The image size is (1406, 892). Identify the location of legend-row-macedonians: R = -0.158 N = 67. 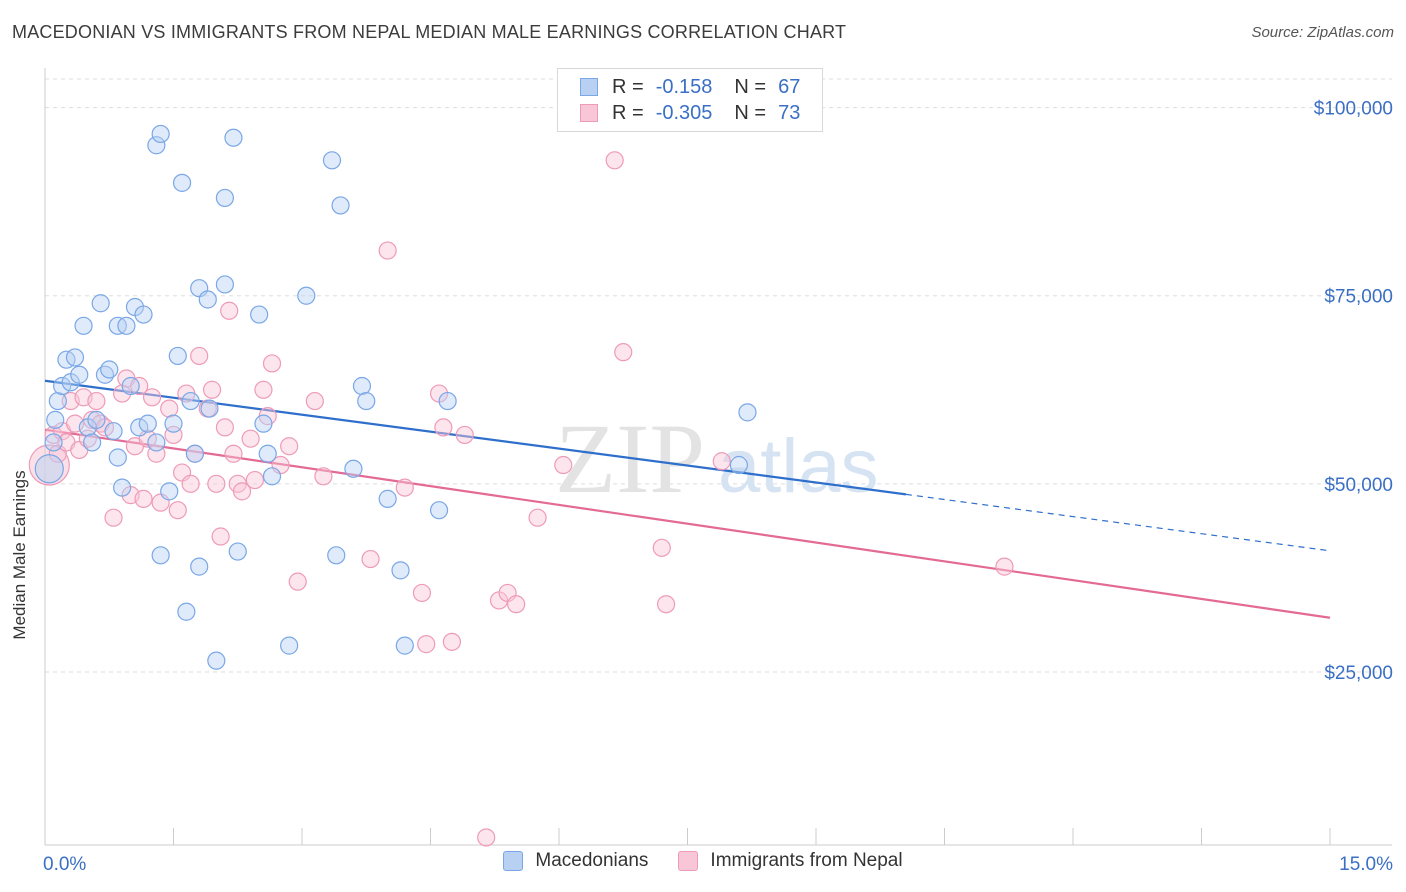
(690, 87).